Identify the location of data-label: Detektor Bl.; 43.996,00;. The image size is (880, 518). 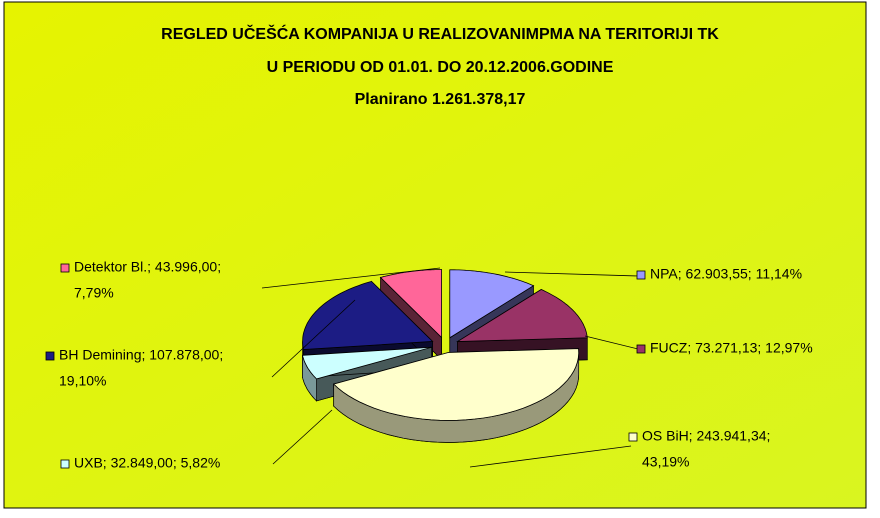
(147, 267).